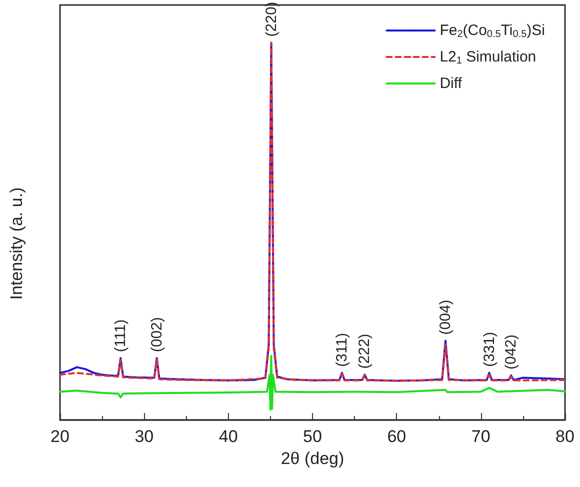 The height and width of the screenshot is (487, 580). What do you see at coordinates (365, 351) in the screenshot?
I see `annotation: (222)` at bounding box center [365, 351].